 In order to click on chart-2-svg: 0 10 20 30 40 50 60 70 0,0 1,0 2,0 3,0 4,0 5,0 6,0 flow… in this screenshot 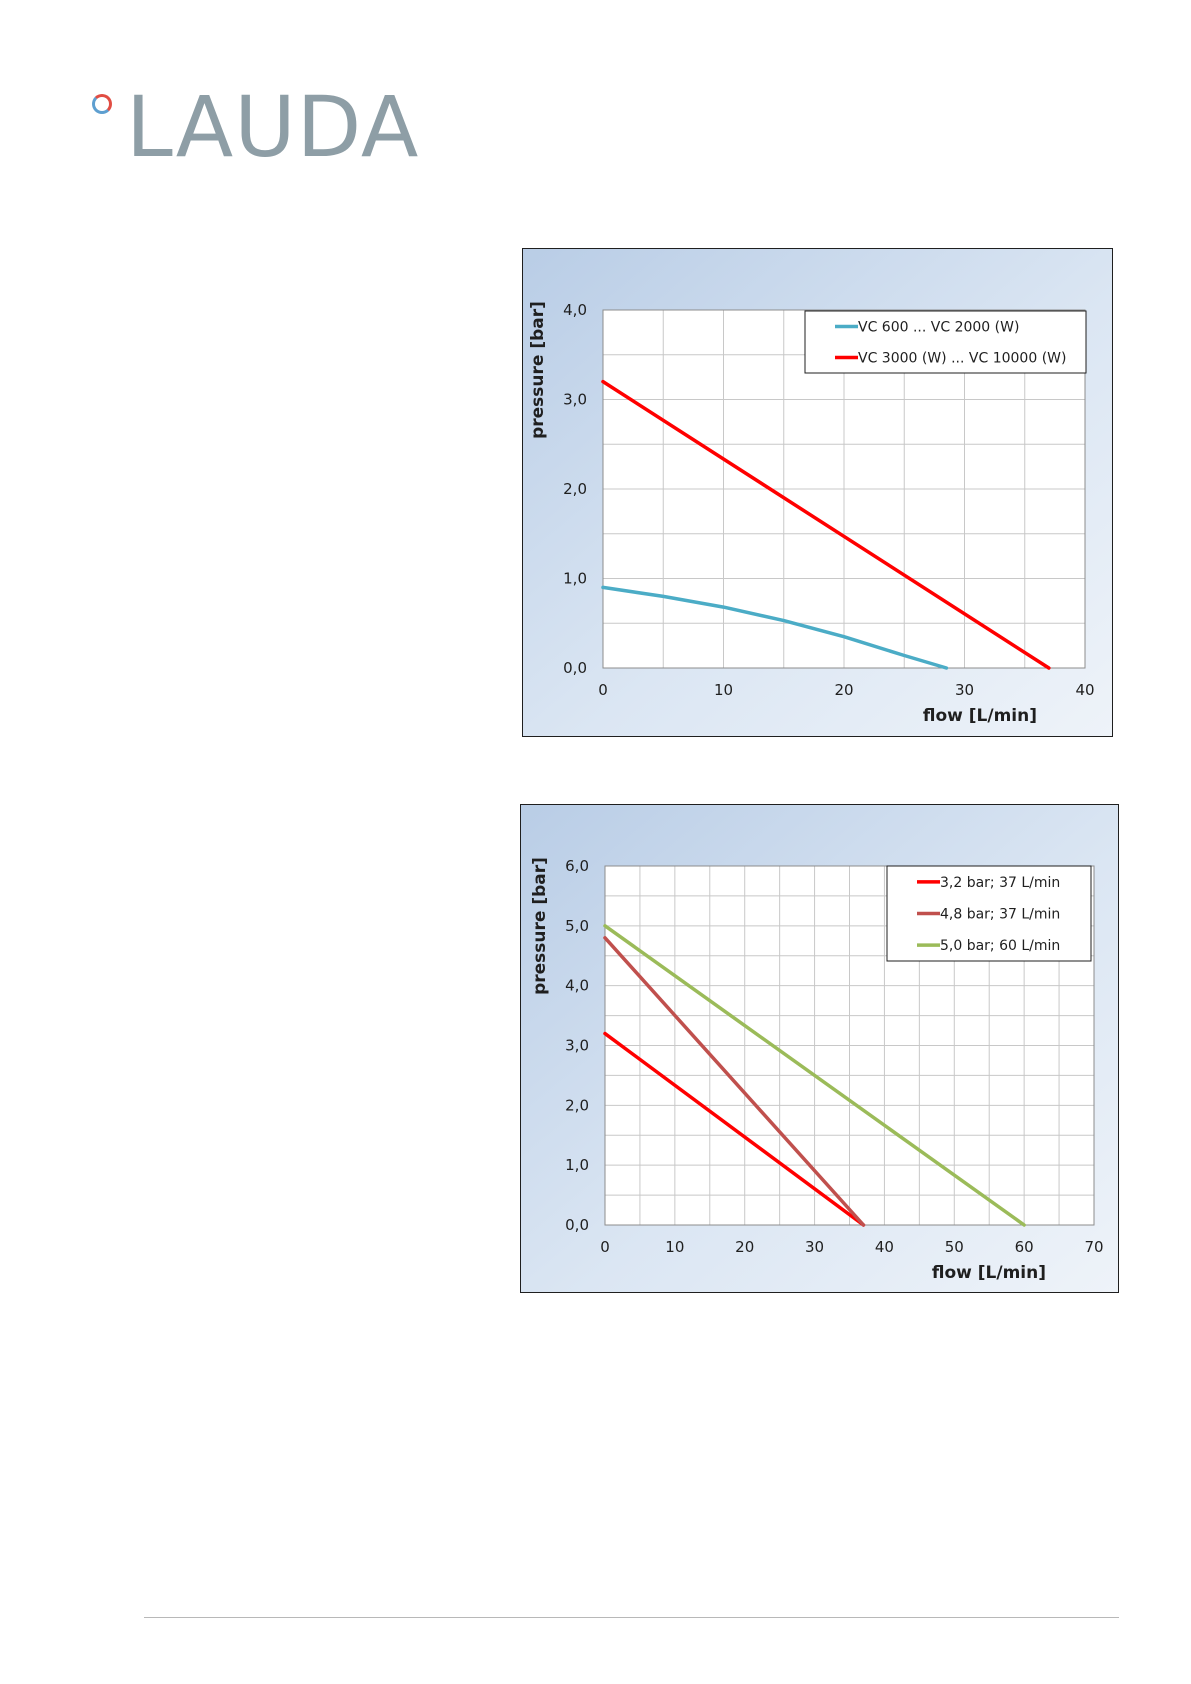, I will do `click(819, 1048)`.